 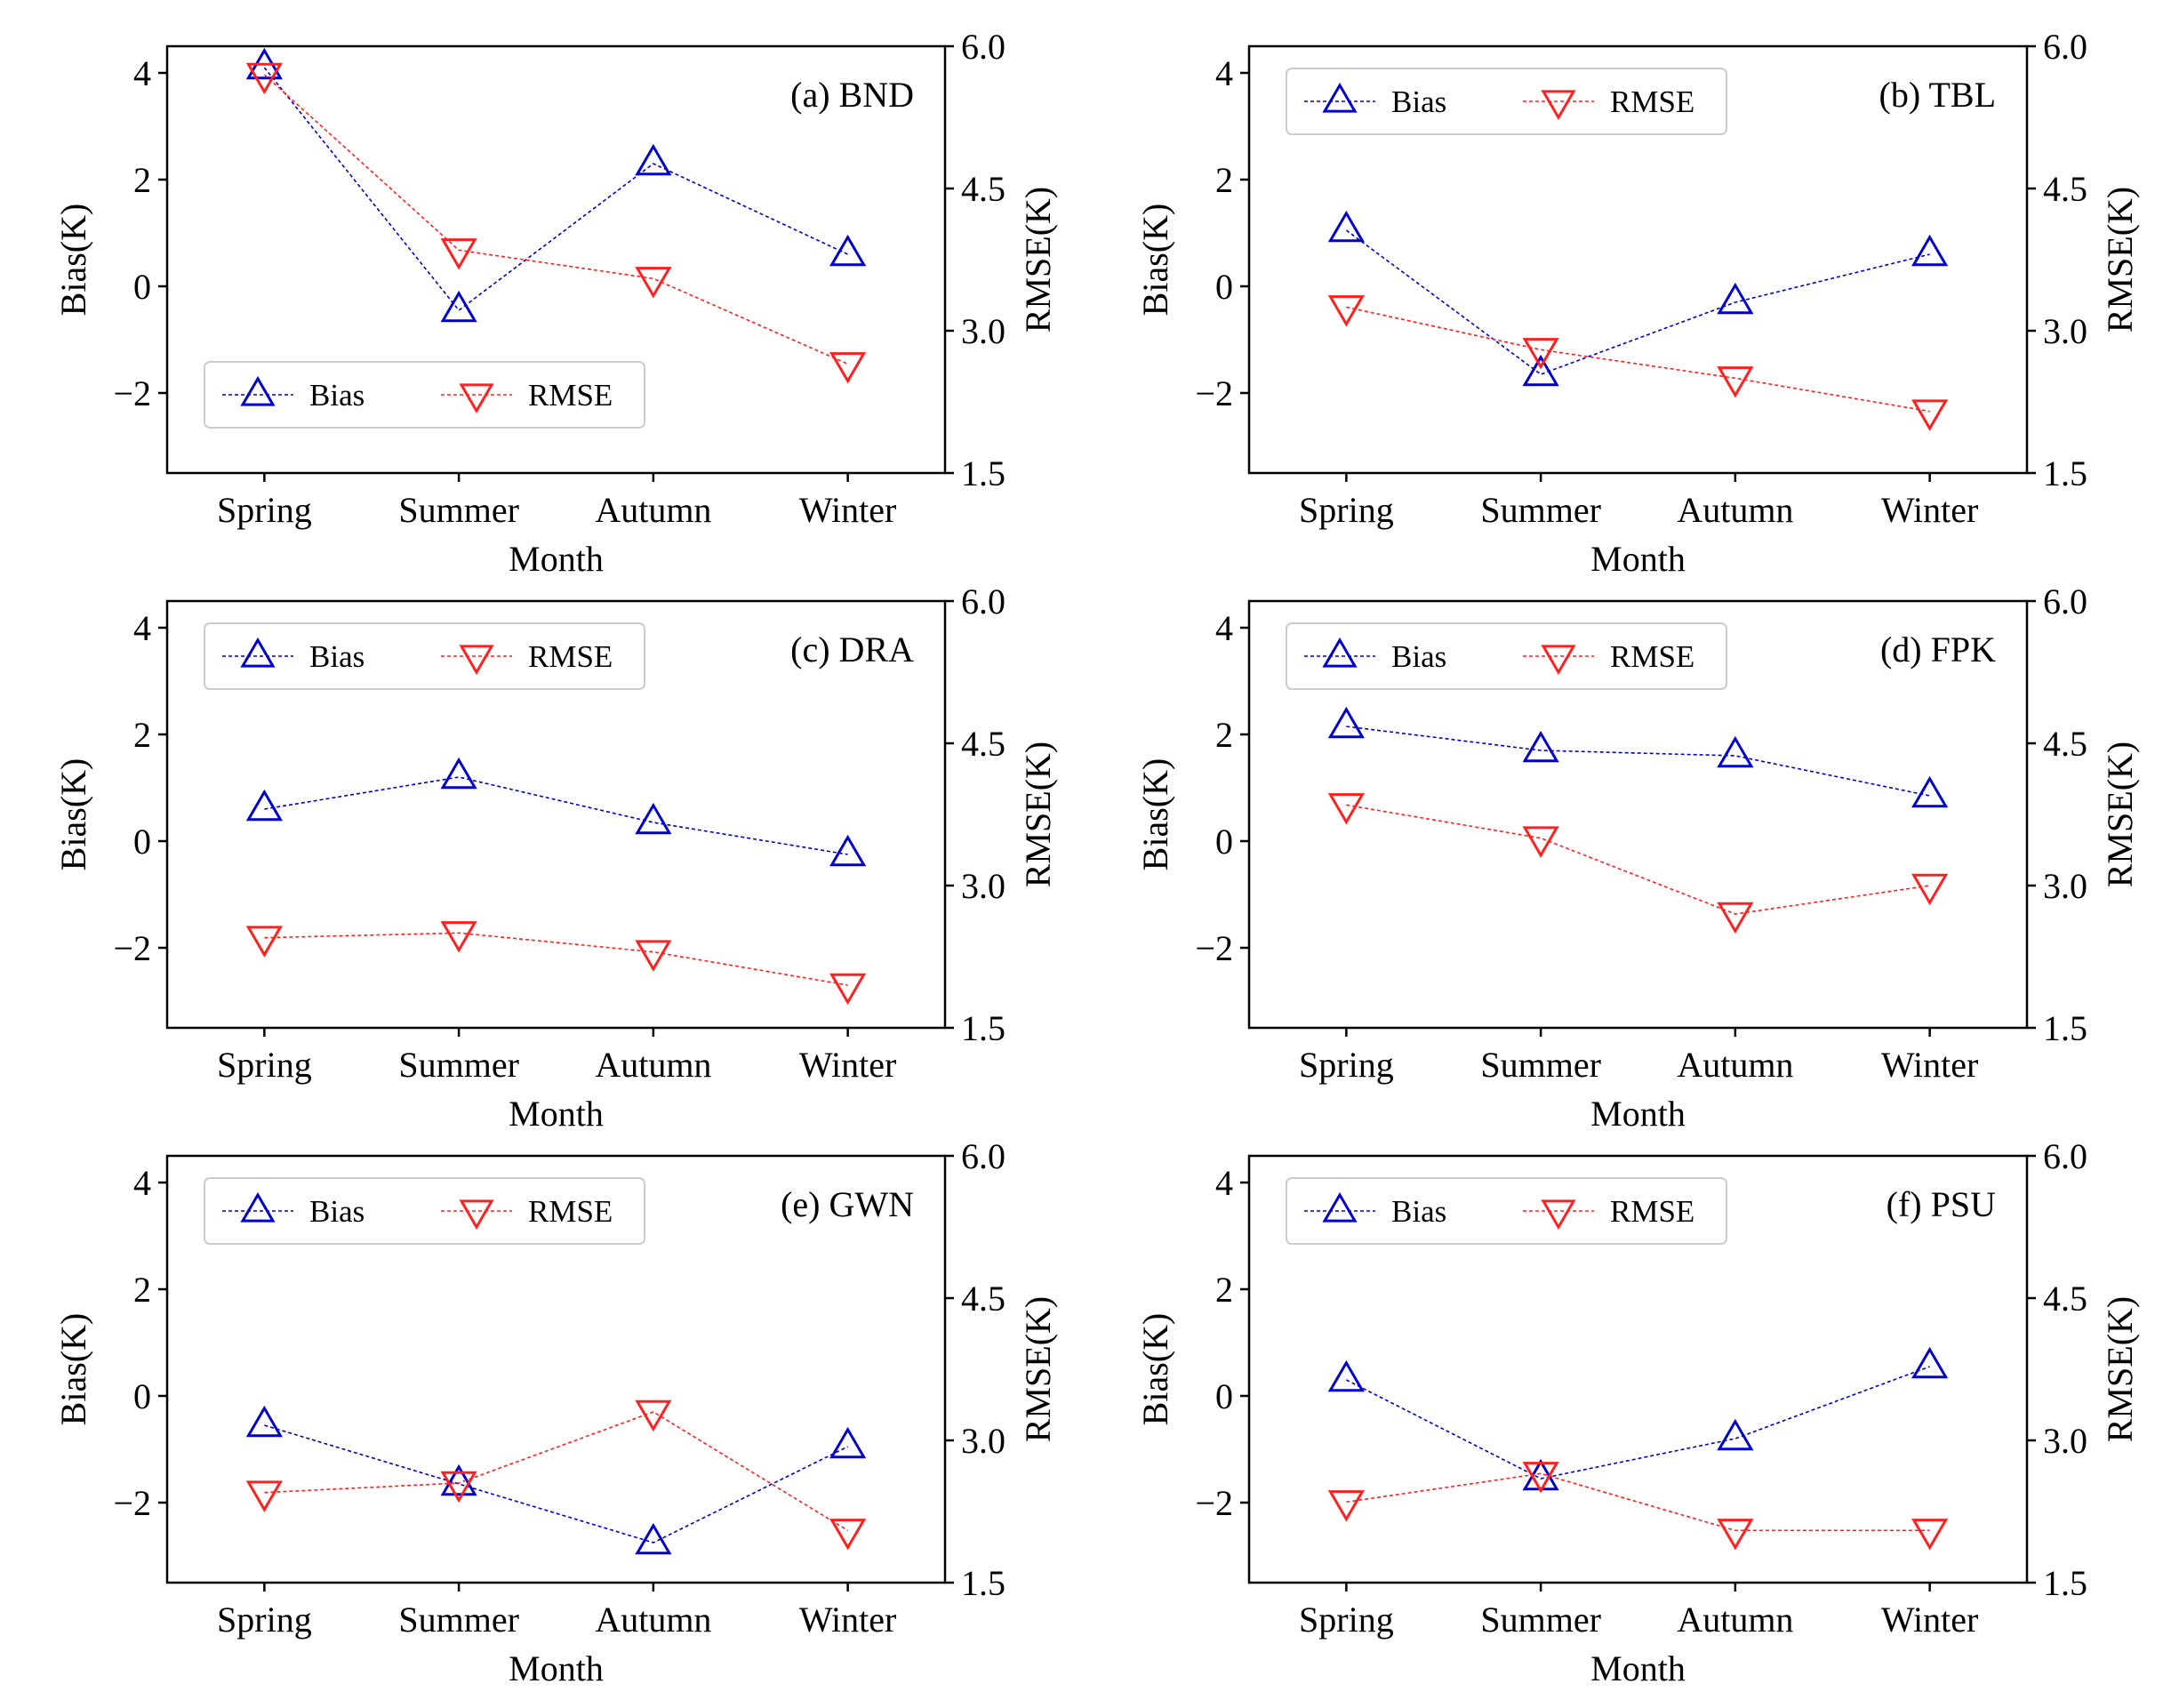 I want to click on panel-title: (b) TBL, so click(x=1937, y=95).